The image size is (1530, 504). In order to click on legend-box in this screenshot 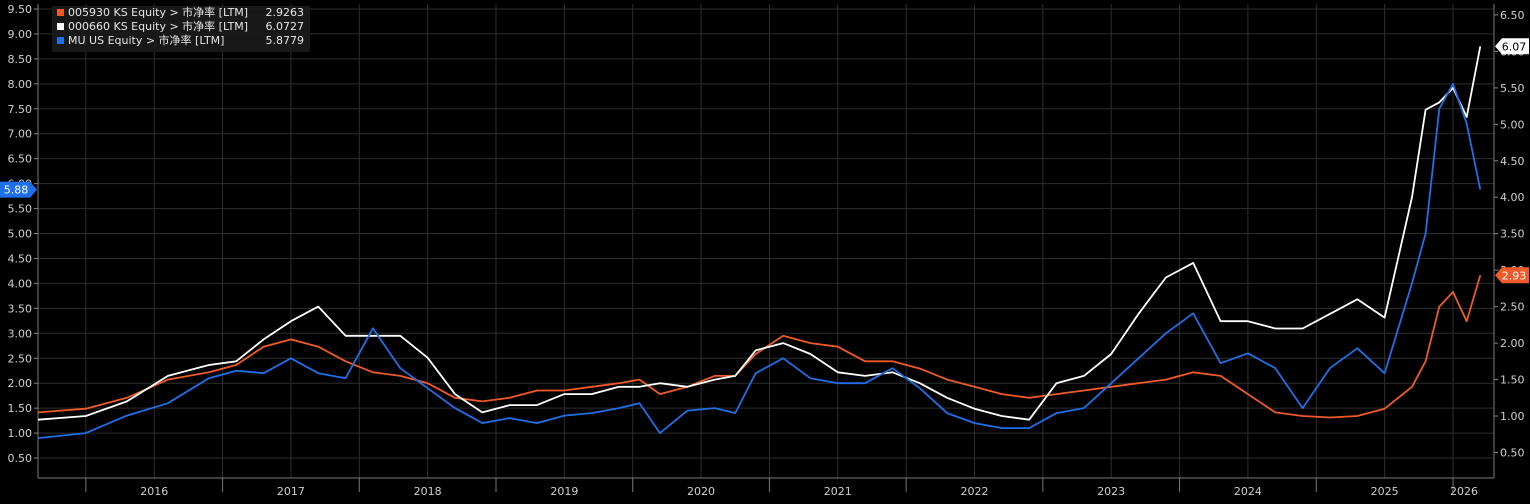, I will do `click(181, 29)`.